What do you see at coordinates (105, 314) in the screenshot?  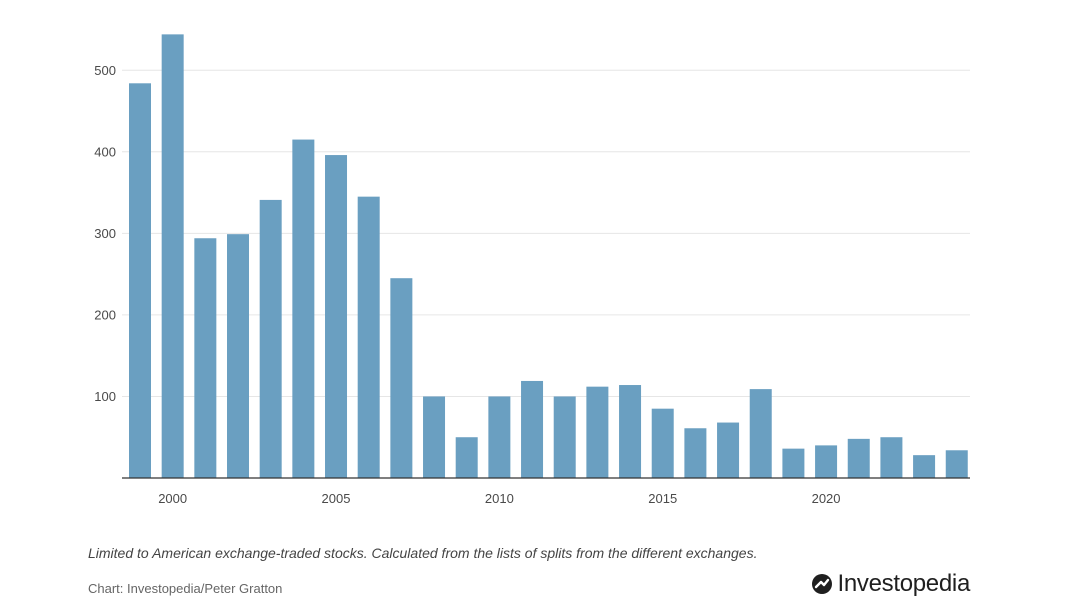 I see `y-tick-label: 200` at bounding box center [105, 314].